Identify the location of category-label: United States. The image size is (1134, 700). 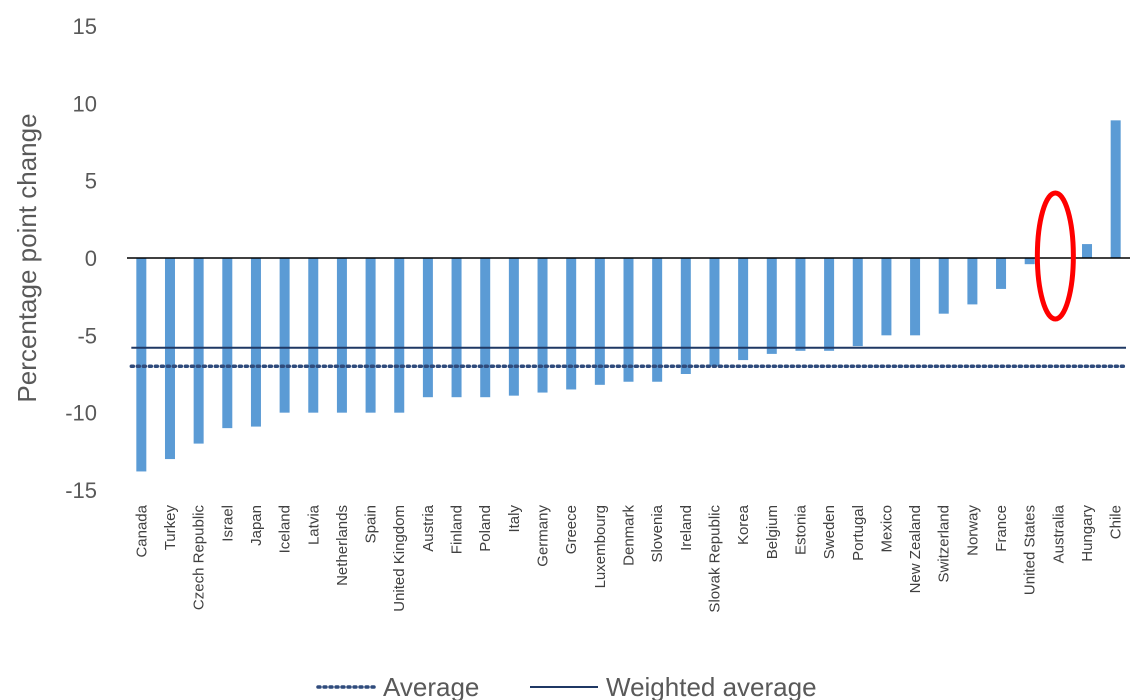
(1030, 550).